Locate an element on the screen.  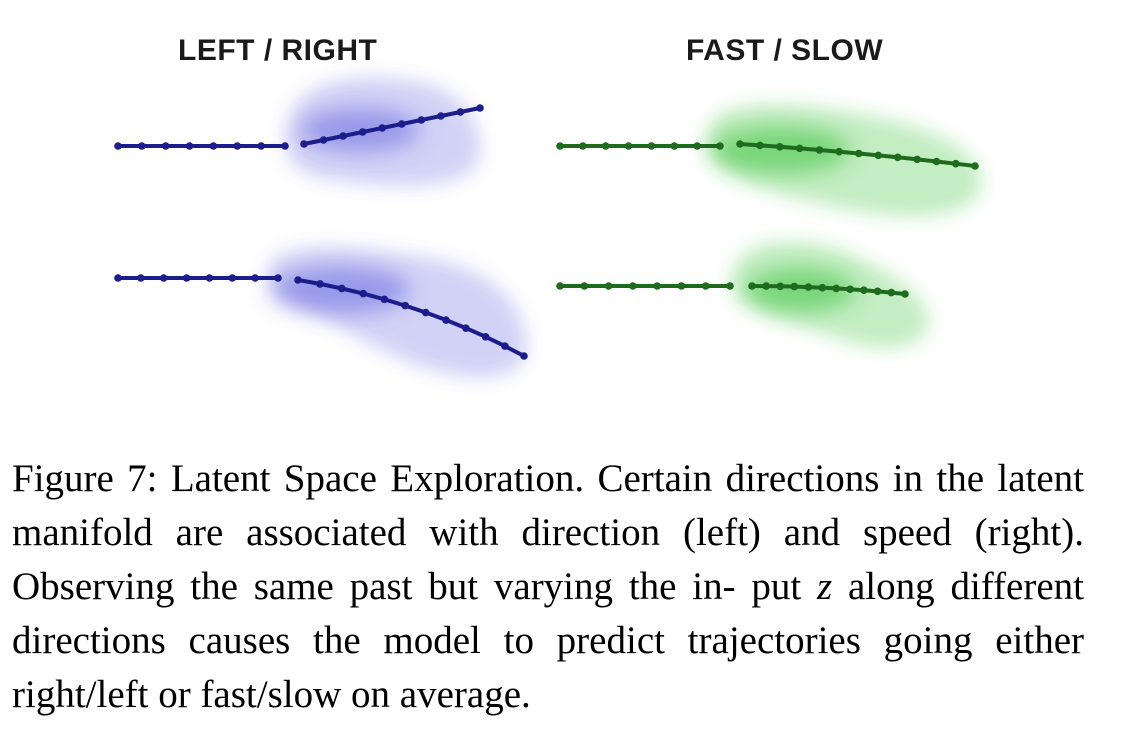
caption-label: Figure 7: is located at coordinates (85, 478).